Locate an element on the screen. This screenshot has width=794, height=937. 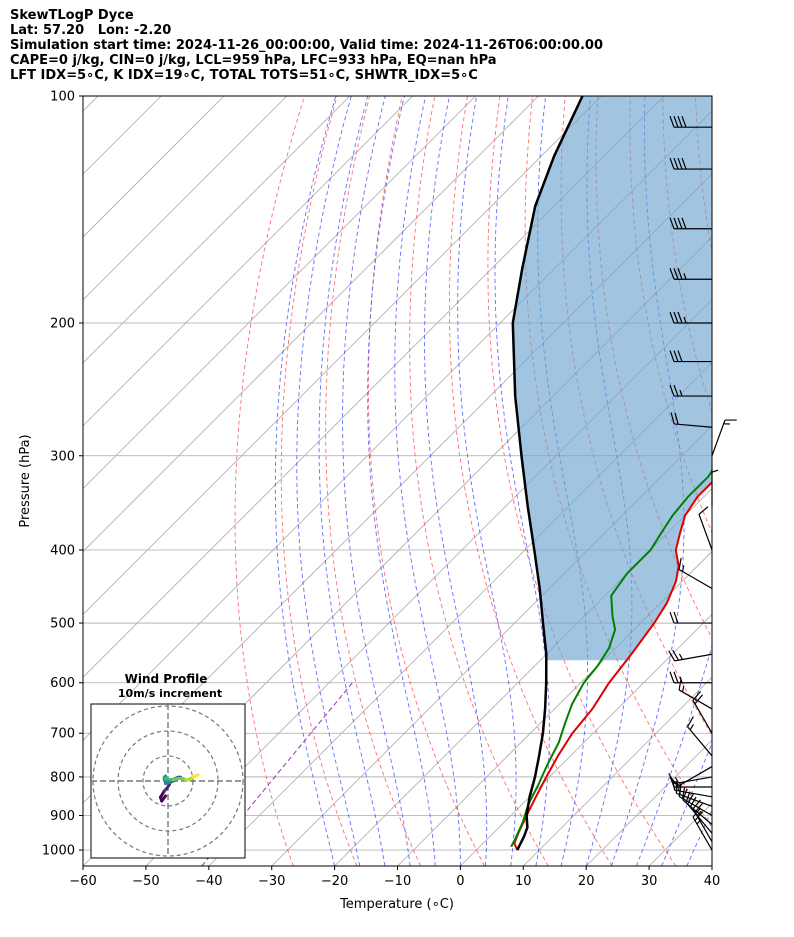
x-tick-label: 40 is located at coordinates (712, 881).